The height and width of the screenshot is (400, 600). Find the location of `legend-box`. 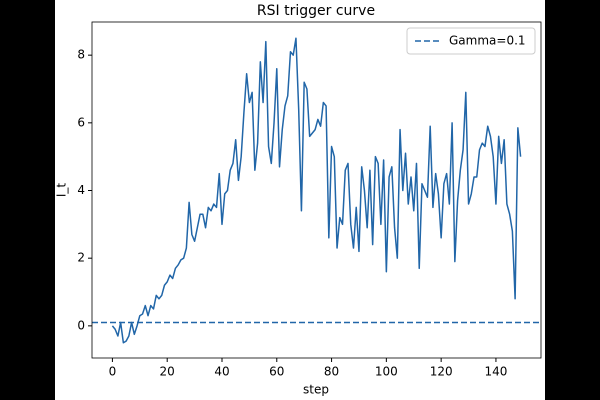

legend-box is located at coordinates (471, 41).